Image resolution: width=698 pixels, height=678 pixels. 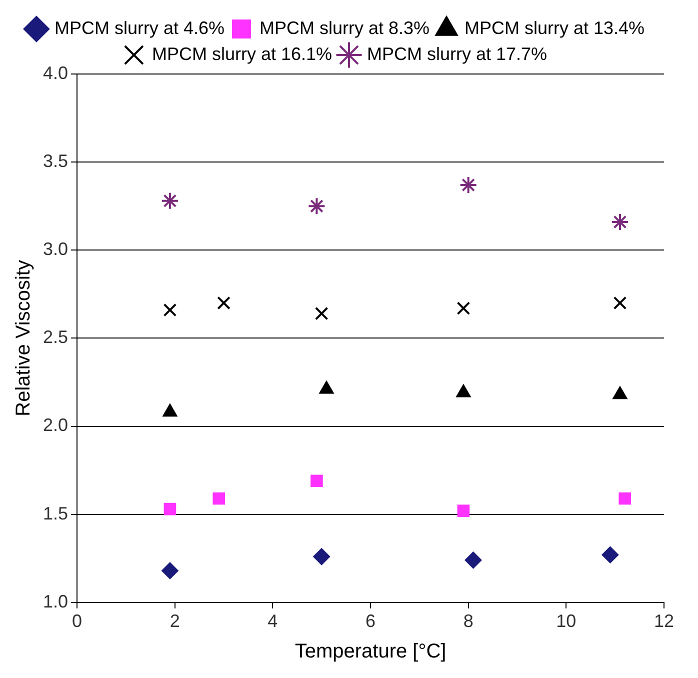 I want to click on legend-label: MPCM slurry at 17.7%, so click(x=457, y=54).